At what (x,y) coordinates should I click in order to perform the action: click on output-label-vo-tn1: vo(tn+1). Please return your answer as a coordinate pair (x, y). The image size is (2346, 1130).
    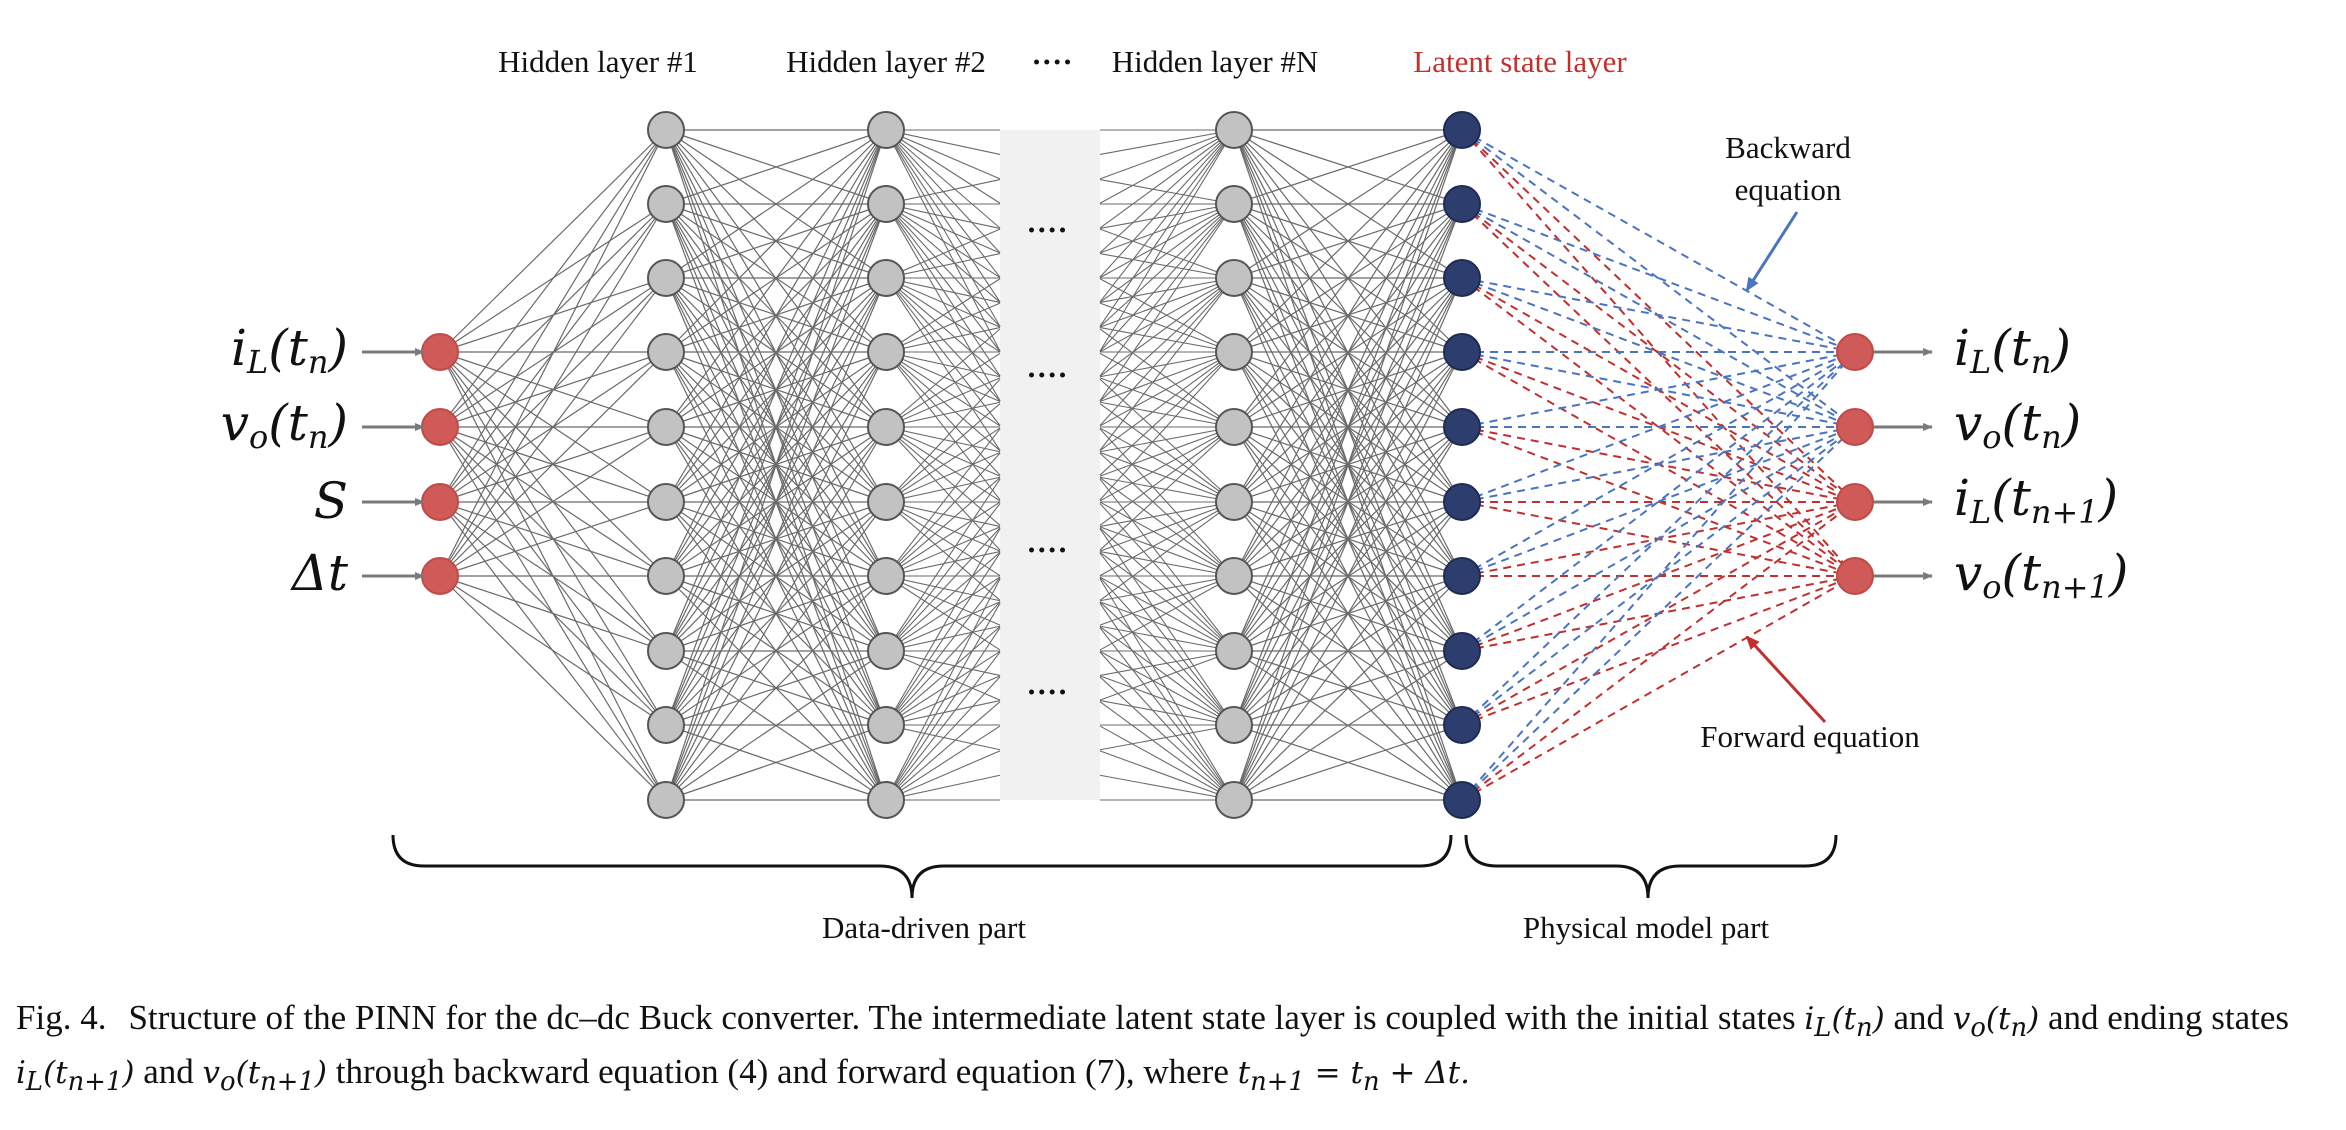
    Looking at the image, I should click on (2041, 575).